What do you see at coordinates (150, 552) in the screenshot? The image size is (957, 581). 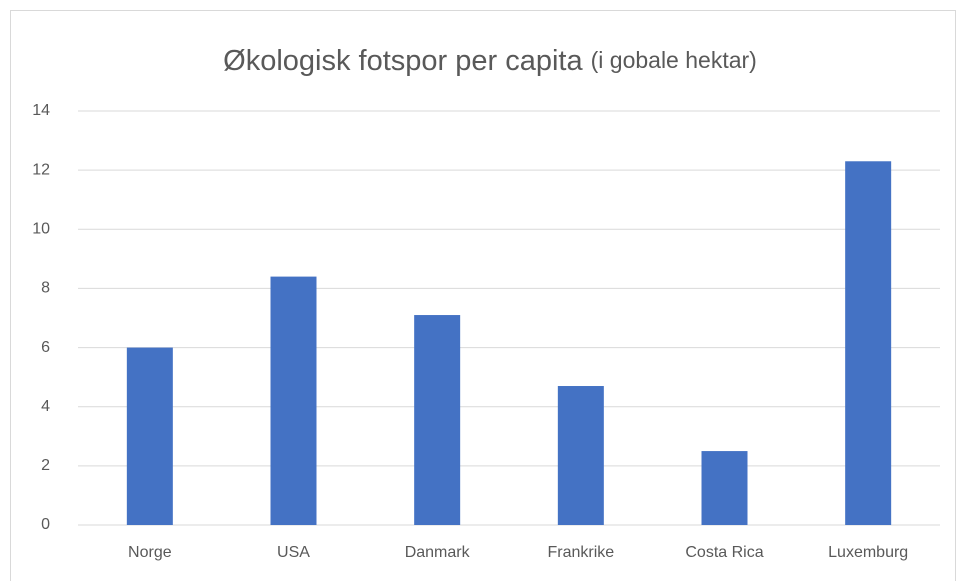 I see `x-tick-label: Norge` at bounding box center [150, 552].